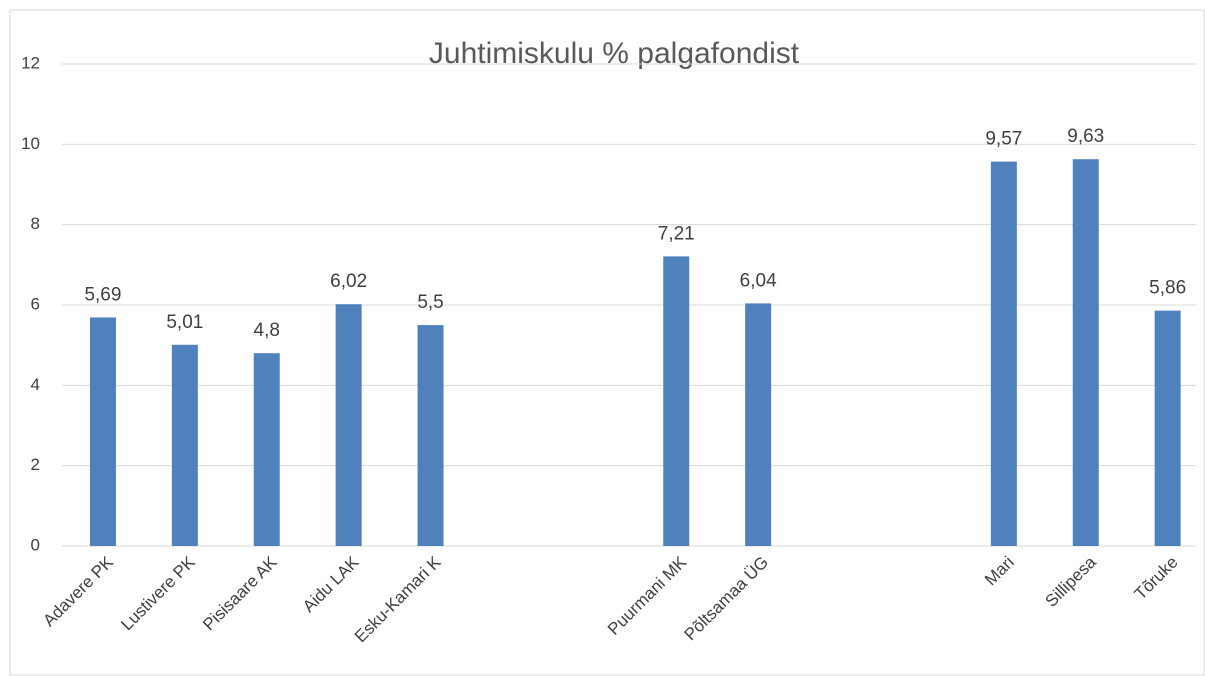 The image size is (1205, 676). I want to click on value-label: 7,21, so click(676, 233).